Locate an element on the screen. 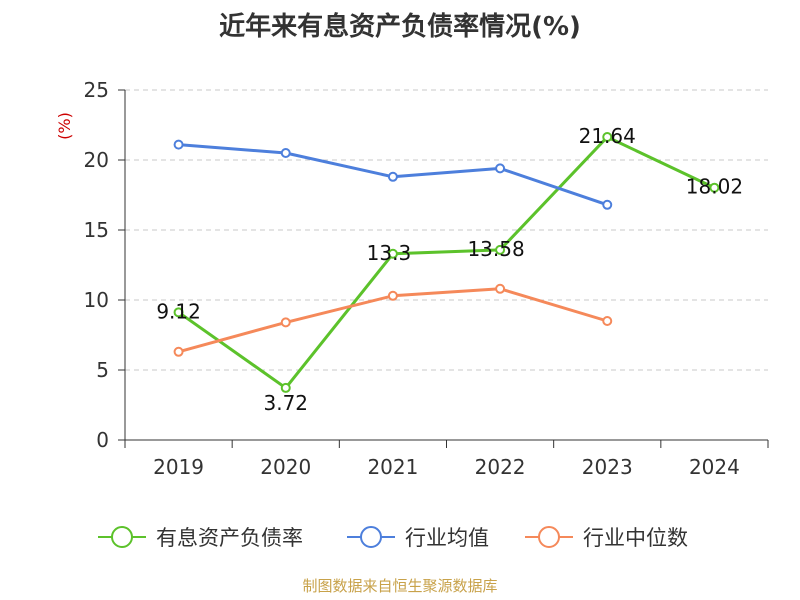 The height and width of the screenshot is (600, 800). y-tick-label: 10 is located at coordinates (96, 300).